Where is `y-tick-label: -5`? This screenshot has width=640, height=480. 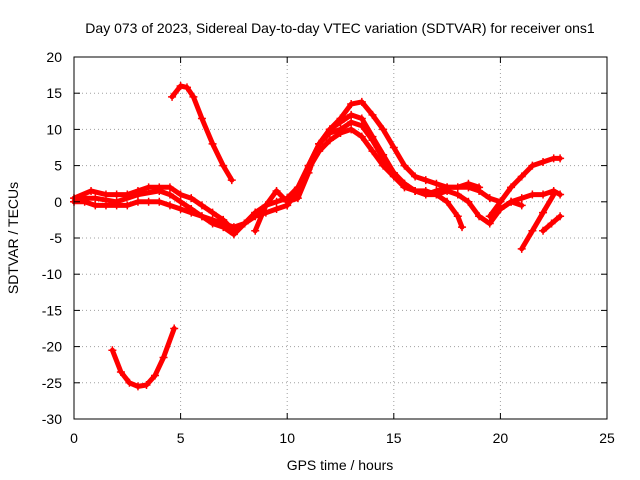
y-tick-label: -5 is located at coordinates (56, 238).